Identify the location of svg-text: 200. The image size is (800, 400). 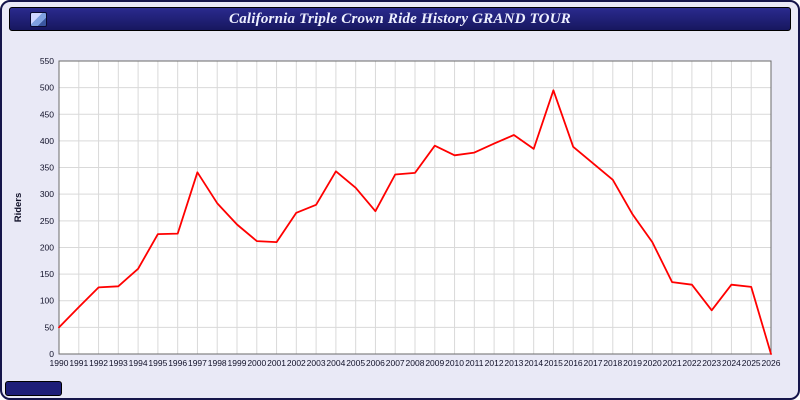
(47, 247).